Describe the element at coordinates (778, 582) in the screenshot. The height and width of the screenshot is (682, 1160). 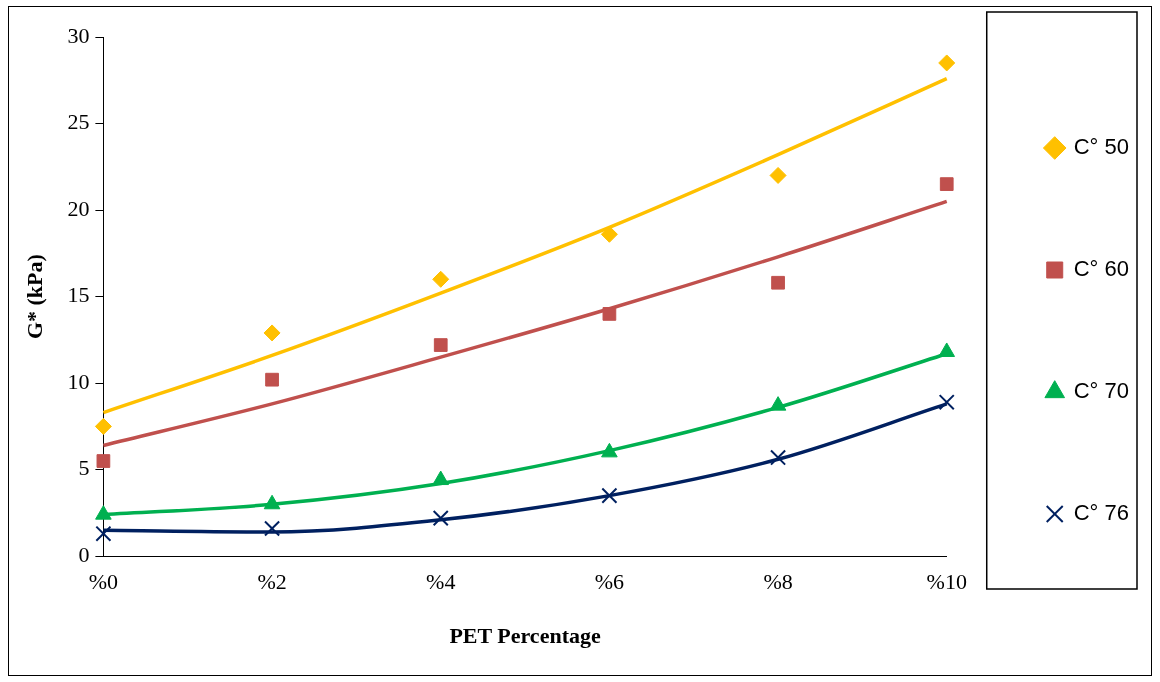
I see `x-tick-label: %8` at that location.